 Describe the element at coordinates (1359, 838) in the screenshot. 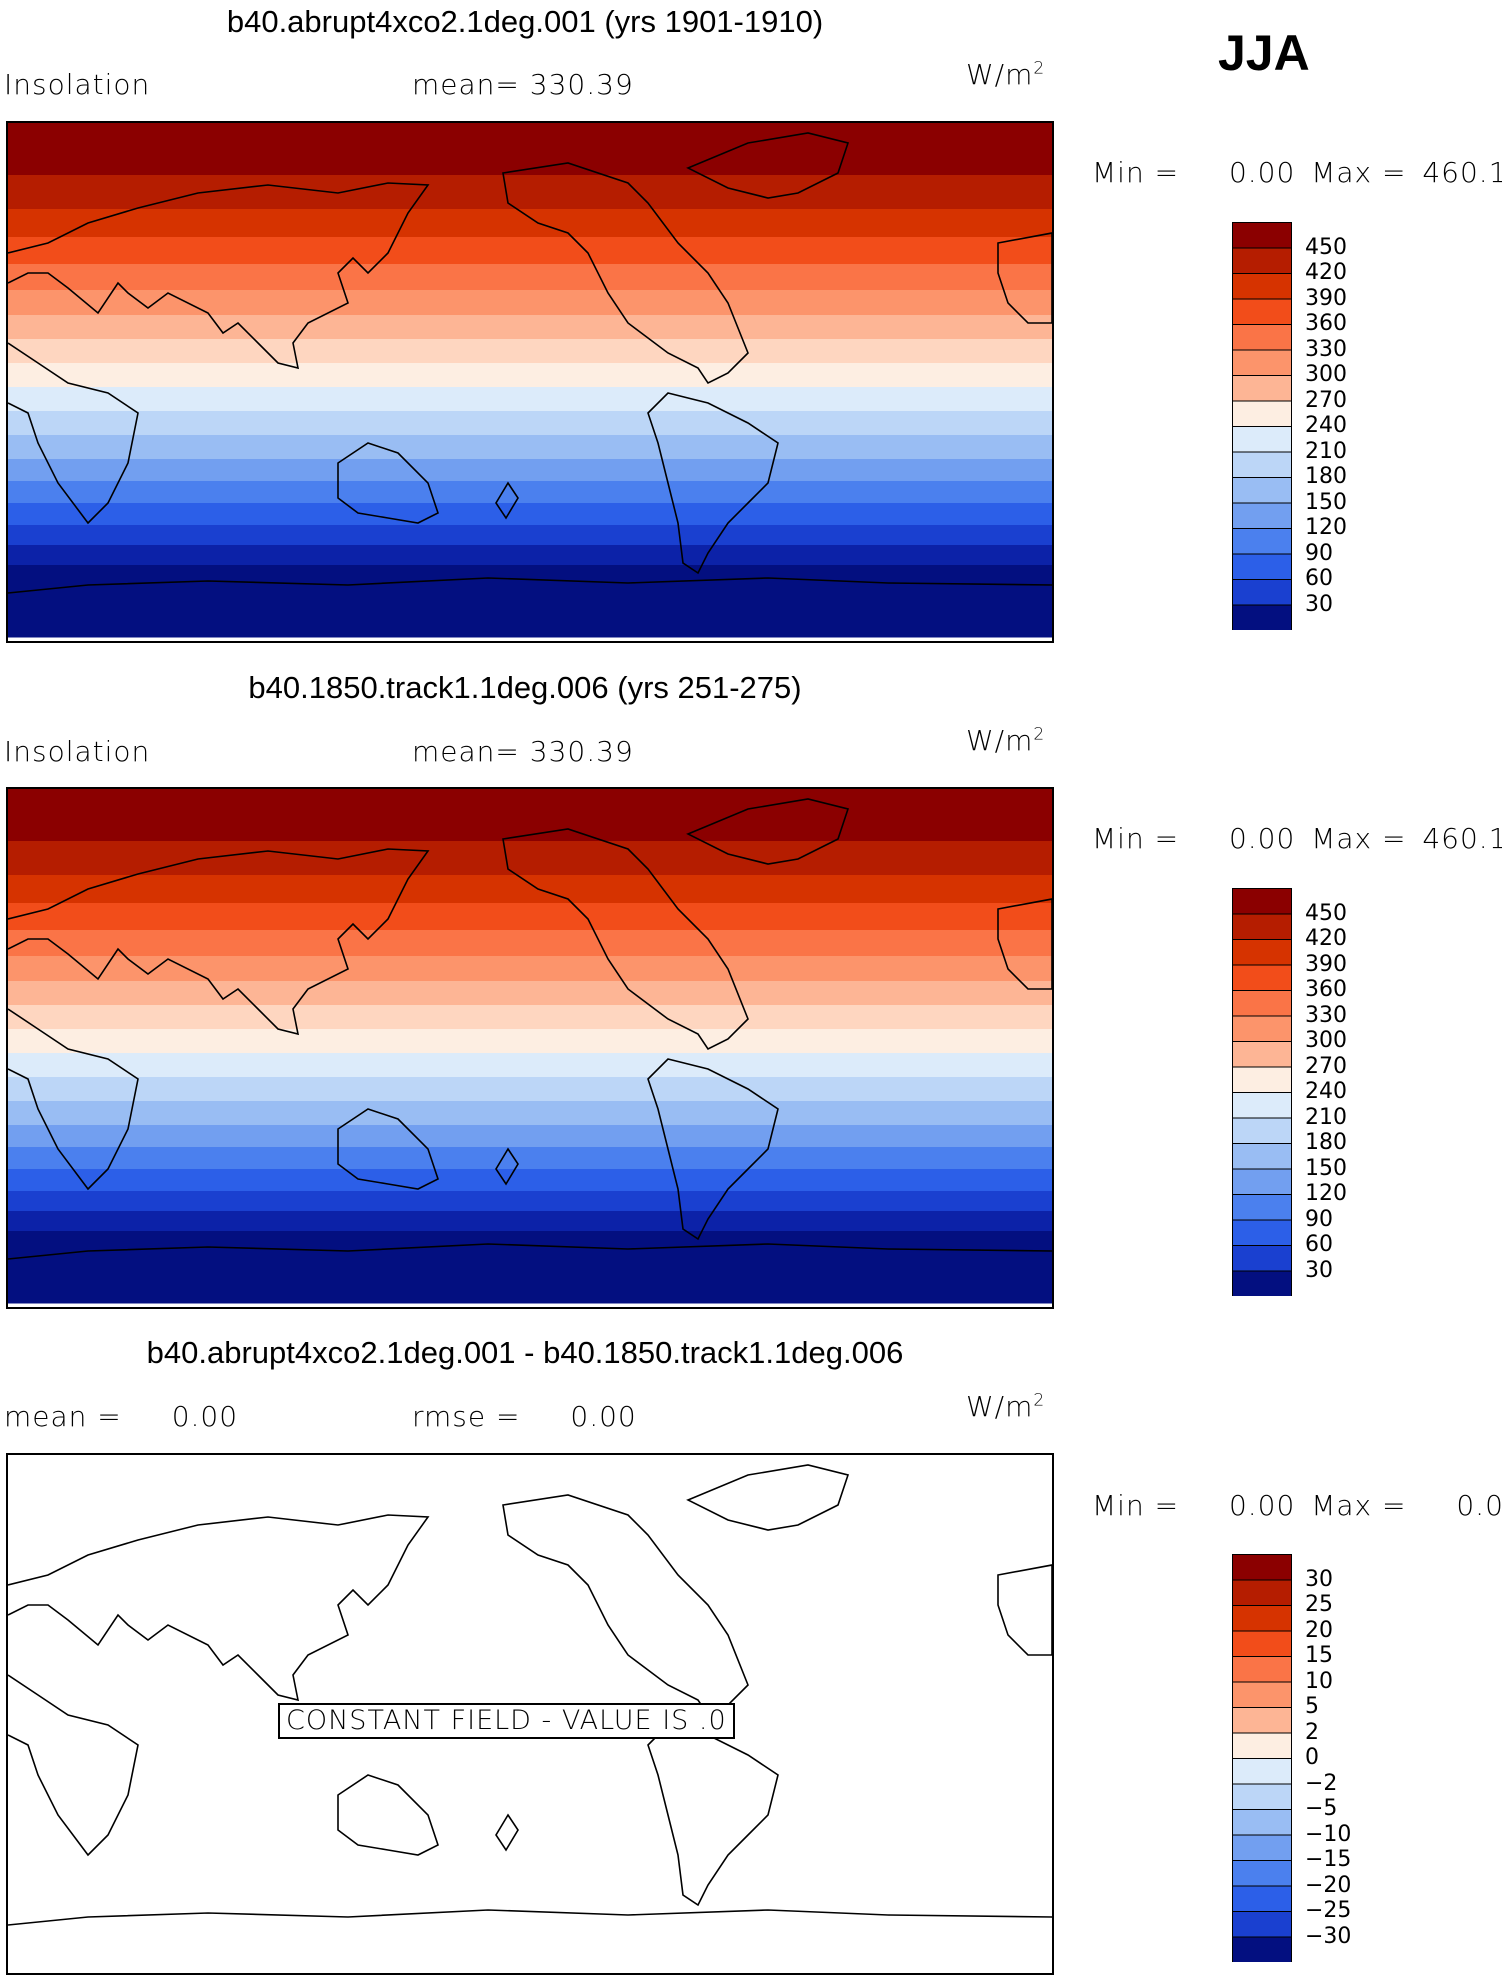

I see `panel-2-max-label: Max =` at that location.